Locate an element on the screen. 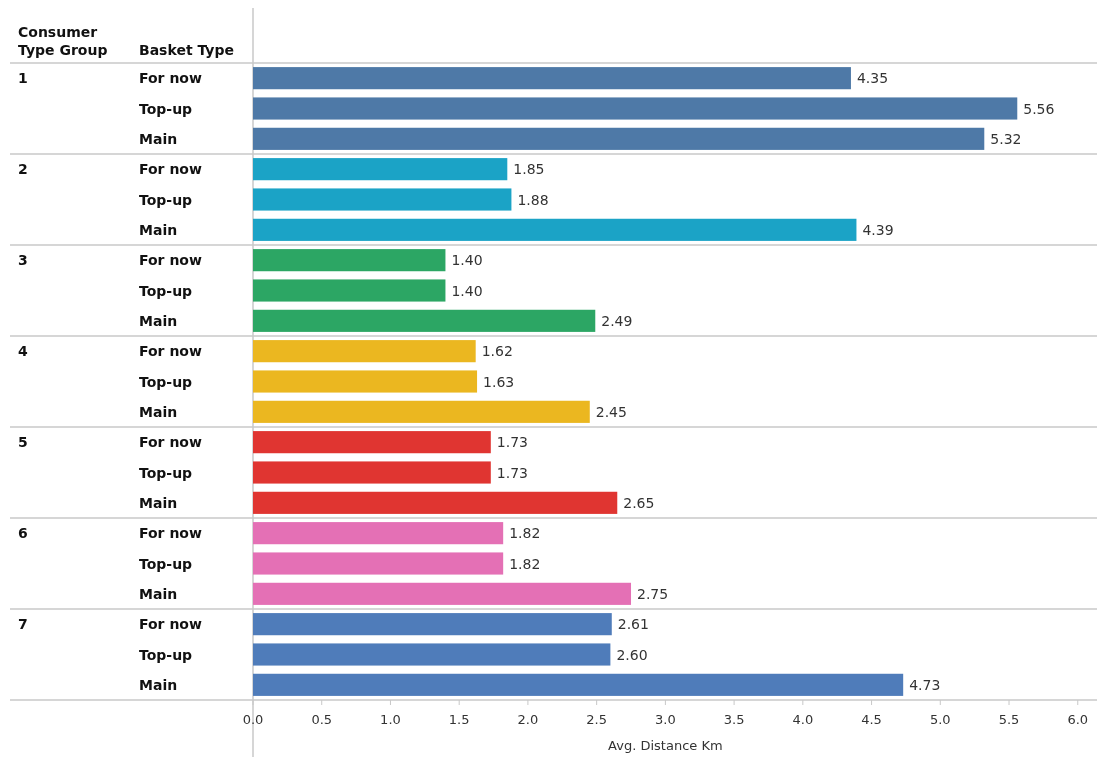  data-label: 2.49 is located at coordinates (617, 320).